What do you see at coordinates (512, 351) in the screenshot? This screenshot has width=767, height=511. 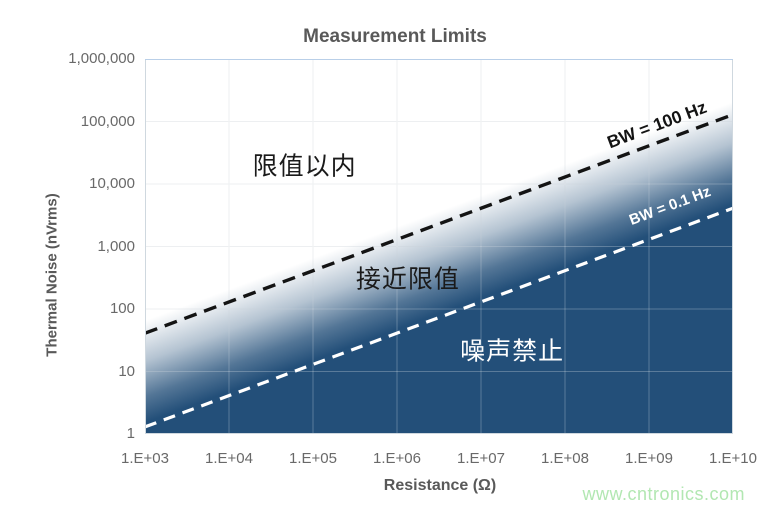 I see `annotation-noise-forbidden: 噪声禁止` at bounding box center [512, 351].